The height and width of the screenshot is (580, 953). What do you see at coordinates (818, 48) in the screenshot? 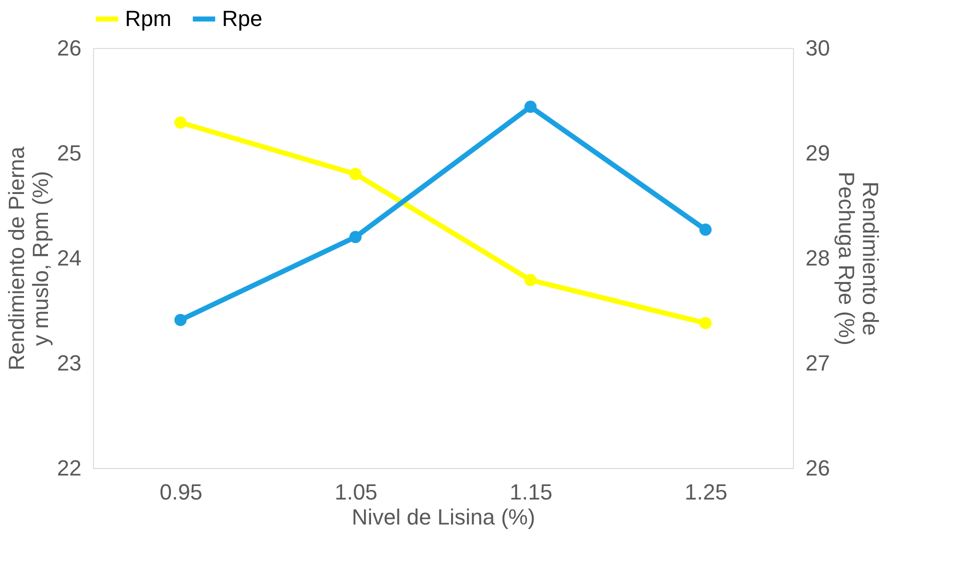
I see `y2-tick-label: 30` at bounding box center [818, 48].